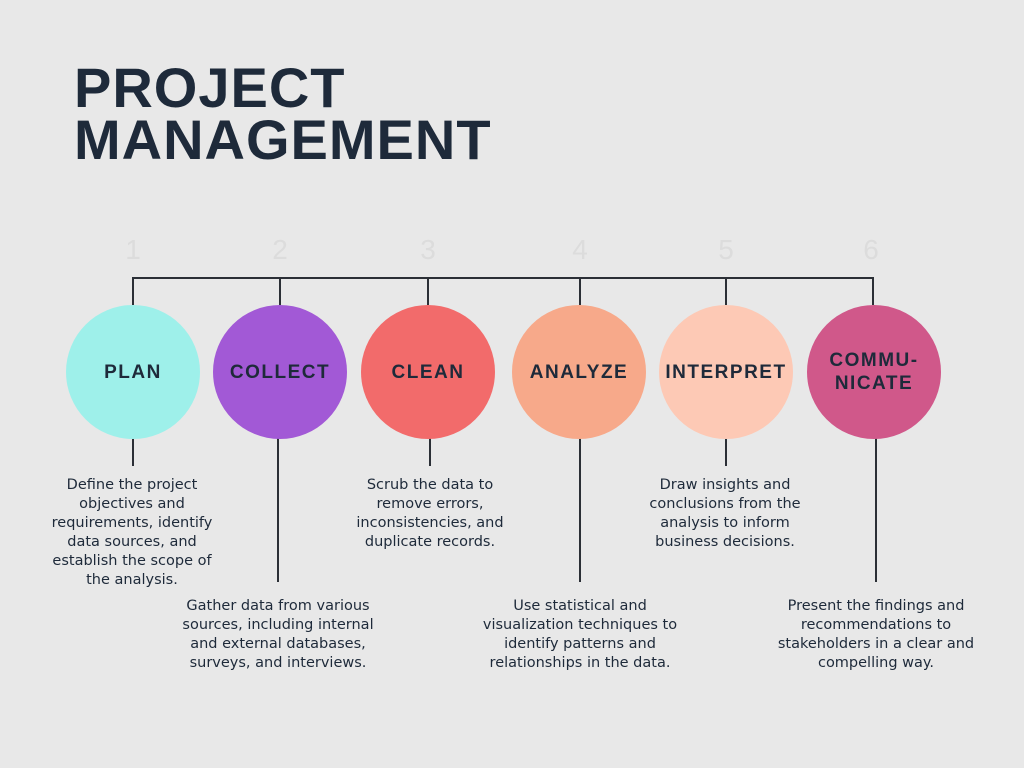 This screenshot has width=1024, height=768. What do you see at coordinates (283, 139) in the screenshot?
I see `title-line-2: MANAGEMENT` at bounding box center [283, 139].